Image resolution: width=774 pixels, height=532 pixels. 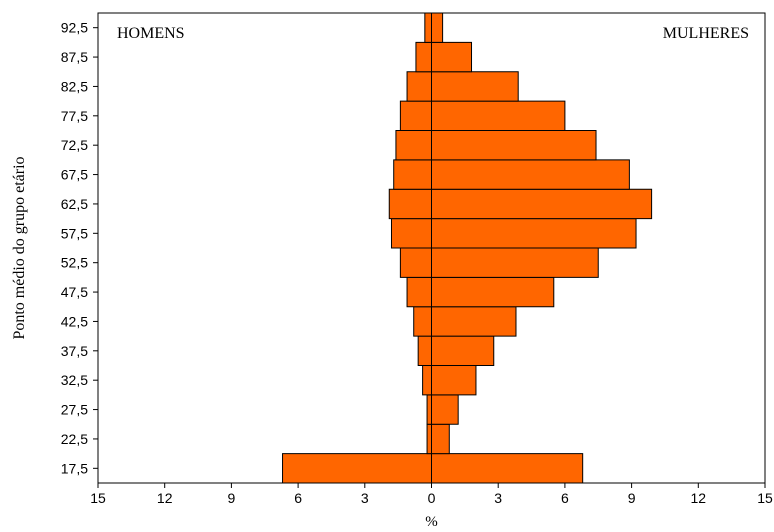 I want to click on y-tick-label: 57,5, so click(x=74, y=233).